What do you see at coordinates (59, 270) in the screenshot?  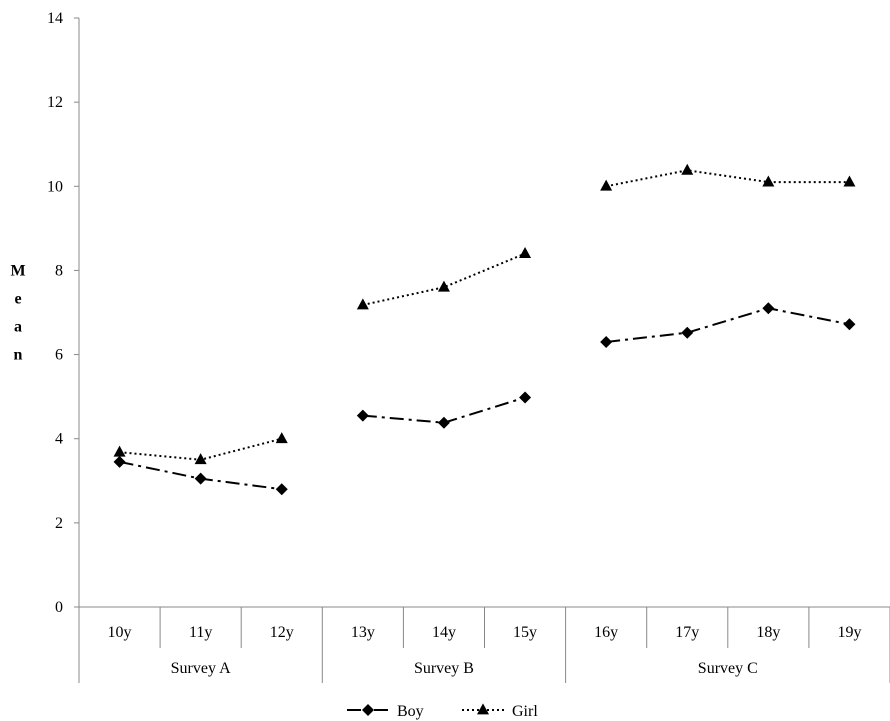 I see `y-tick-label: 8` at bounding box center [59, 270].